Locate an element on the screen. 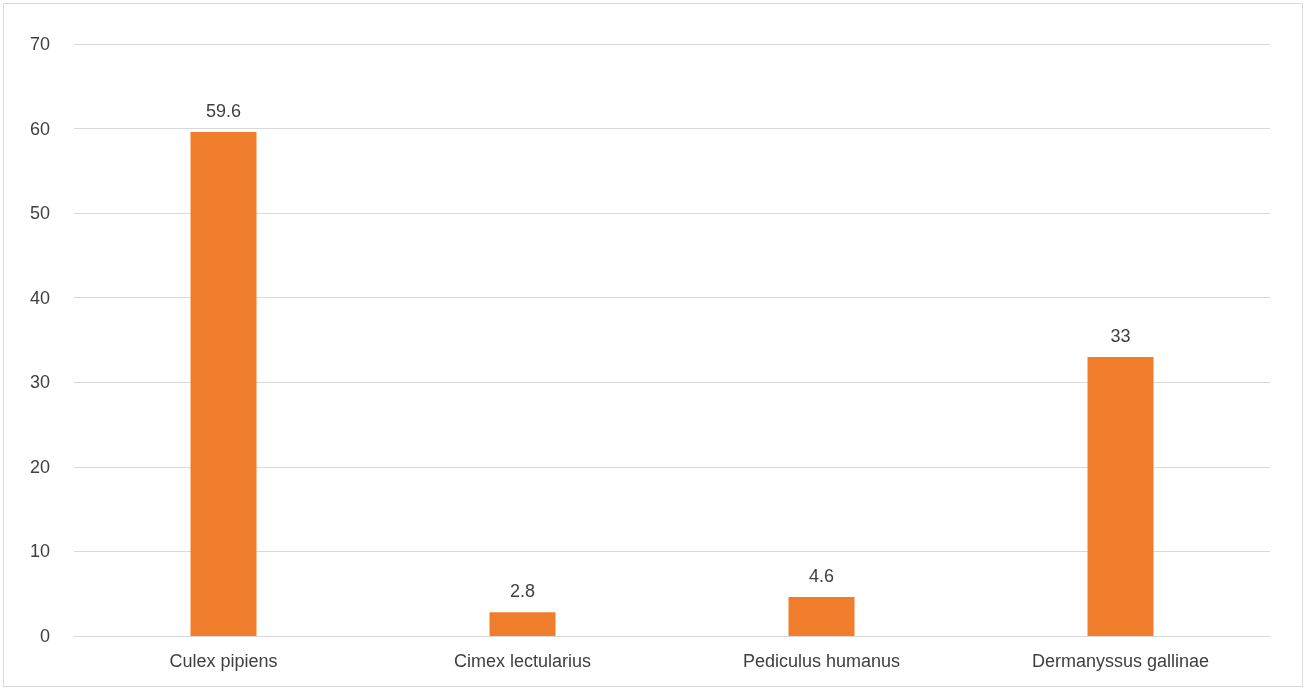 This screenshot has width=1308, height=692. y-tick-label: 50 is located at coordinates (39, 213).